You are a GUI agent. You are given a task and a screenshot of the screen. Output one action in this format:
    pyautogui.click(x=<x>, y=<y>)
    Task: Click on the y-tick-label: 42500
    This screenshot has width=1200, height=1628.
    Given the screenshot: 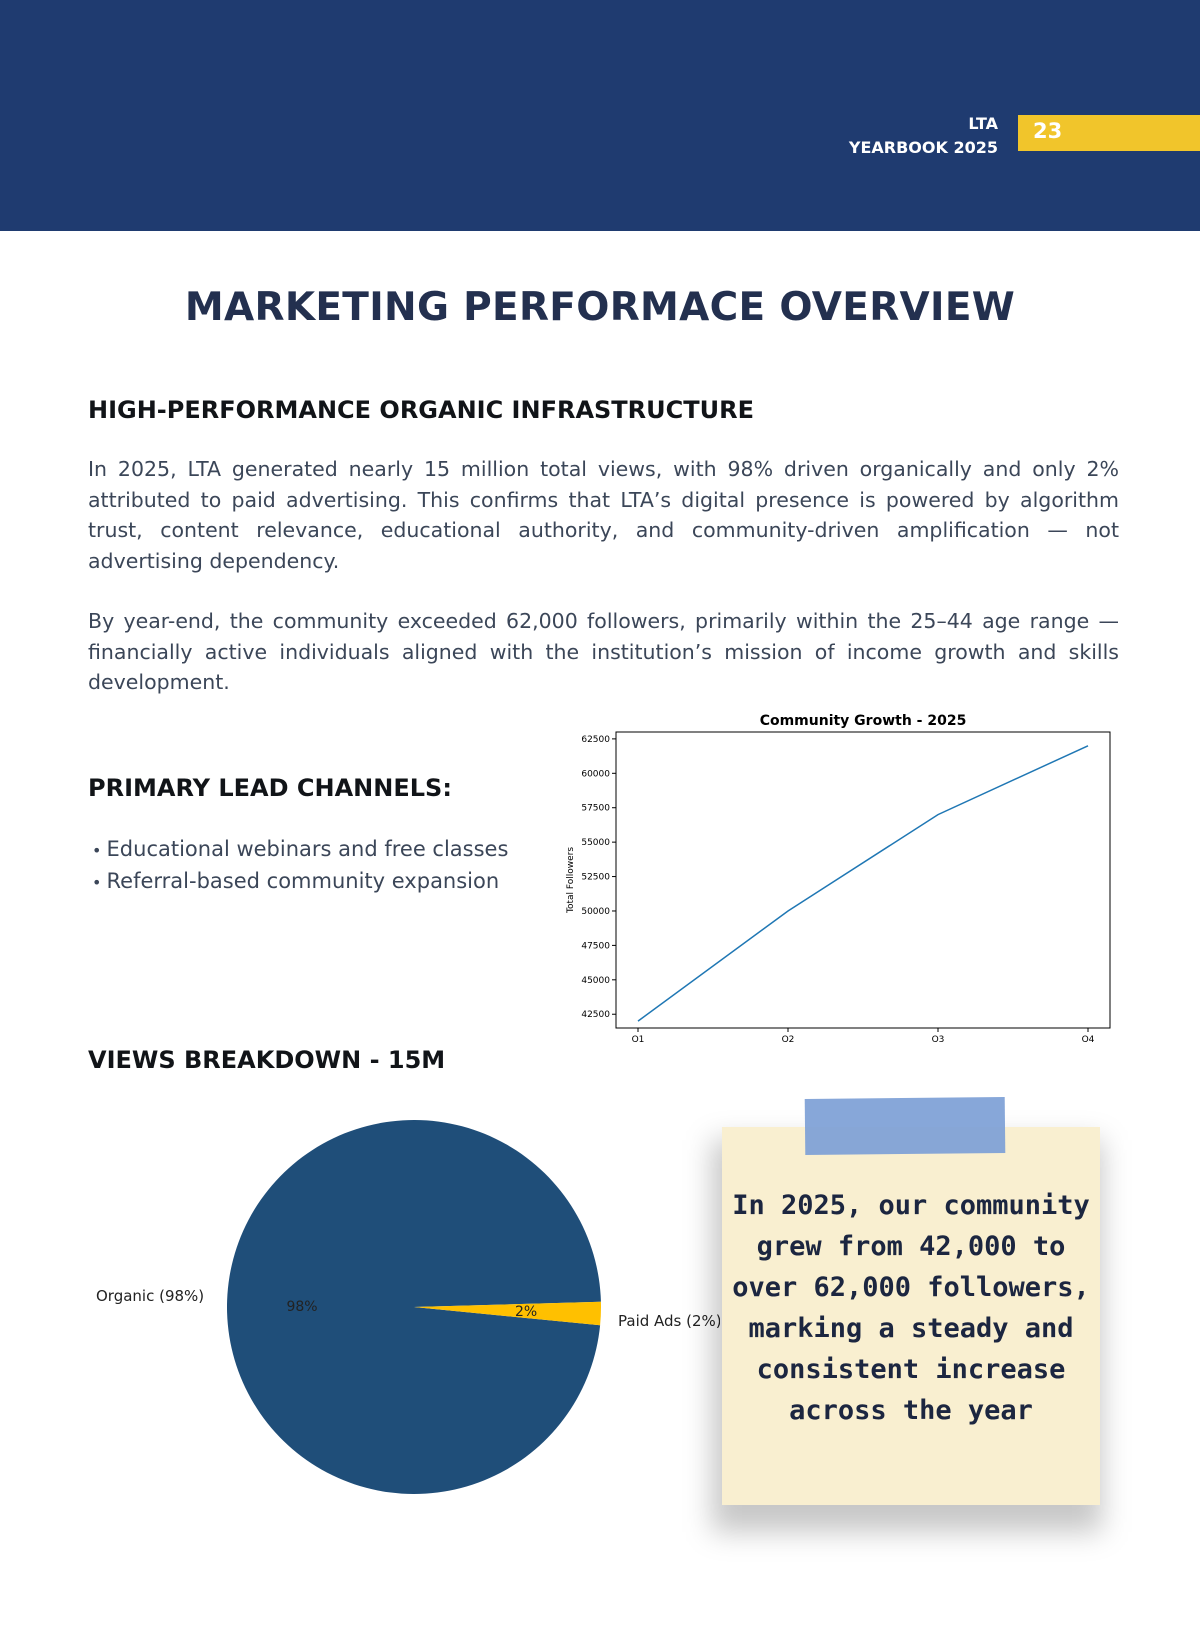 What is the action you would take?
    pyautogui.click(x=595, y=1015)
    